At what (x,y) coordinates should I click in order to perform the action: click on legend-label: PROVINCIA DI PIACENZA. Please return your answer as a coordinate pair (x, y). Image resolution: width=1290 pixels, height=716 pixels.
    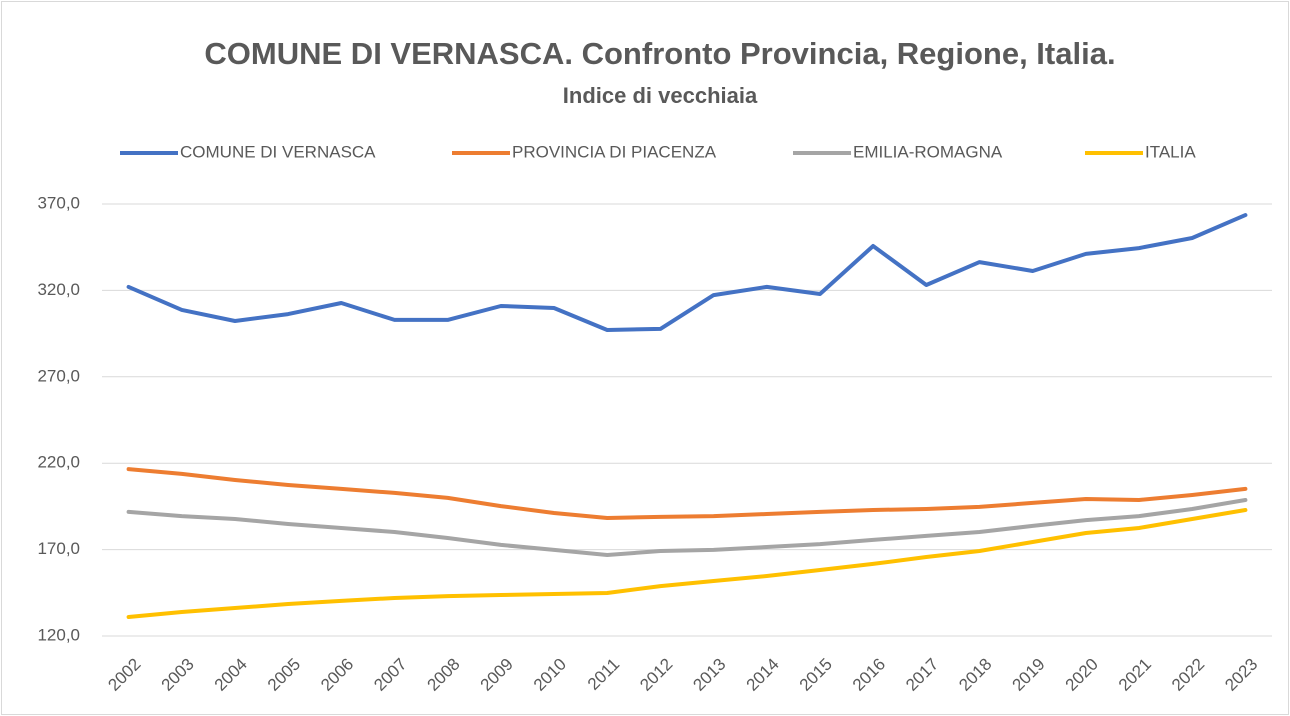
    Looking at the image, I should click on (614, 151).